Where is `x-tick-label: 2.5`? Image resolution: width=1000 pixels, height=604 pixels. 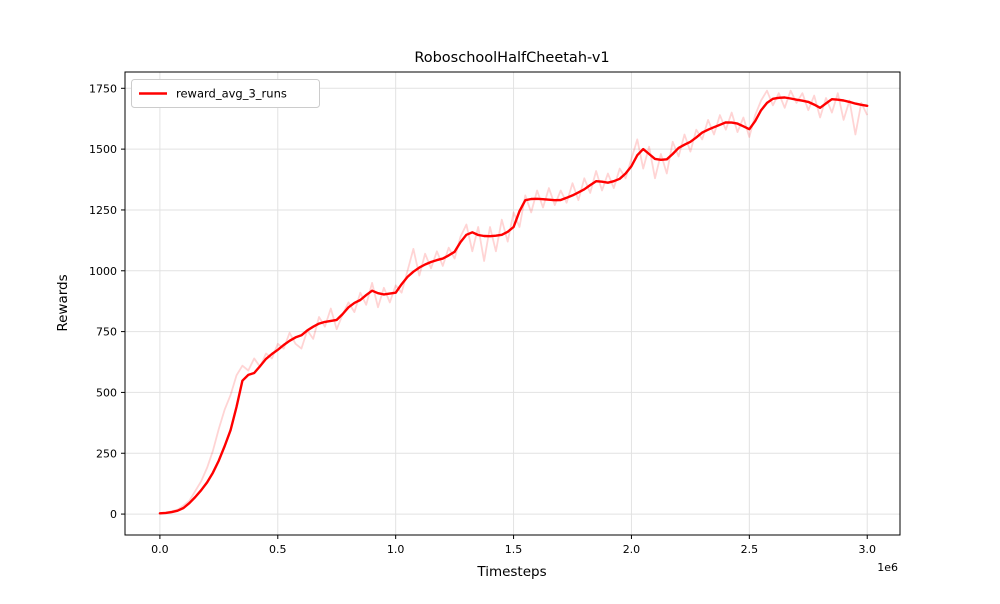 x-tick-label: 2.5 is located at coordinates (750, 549).